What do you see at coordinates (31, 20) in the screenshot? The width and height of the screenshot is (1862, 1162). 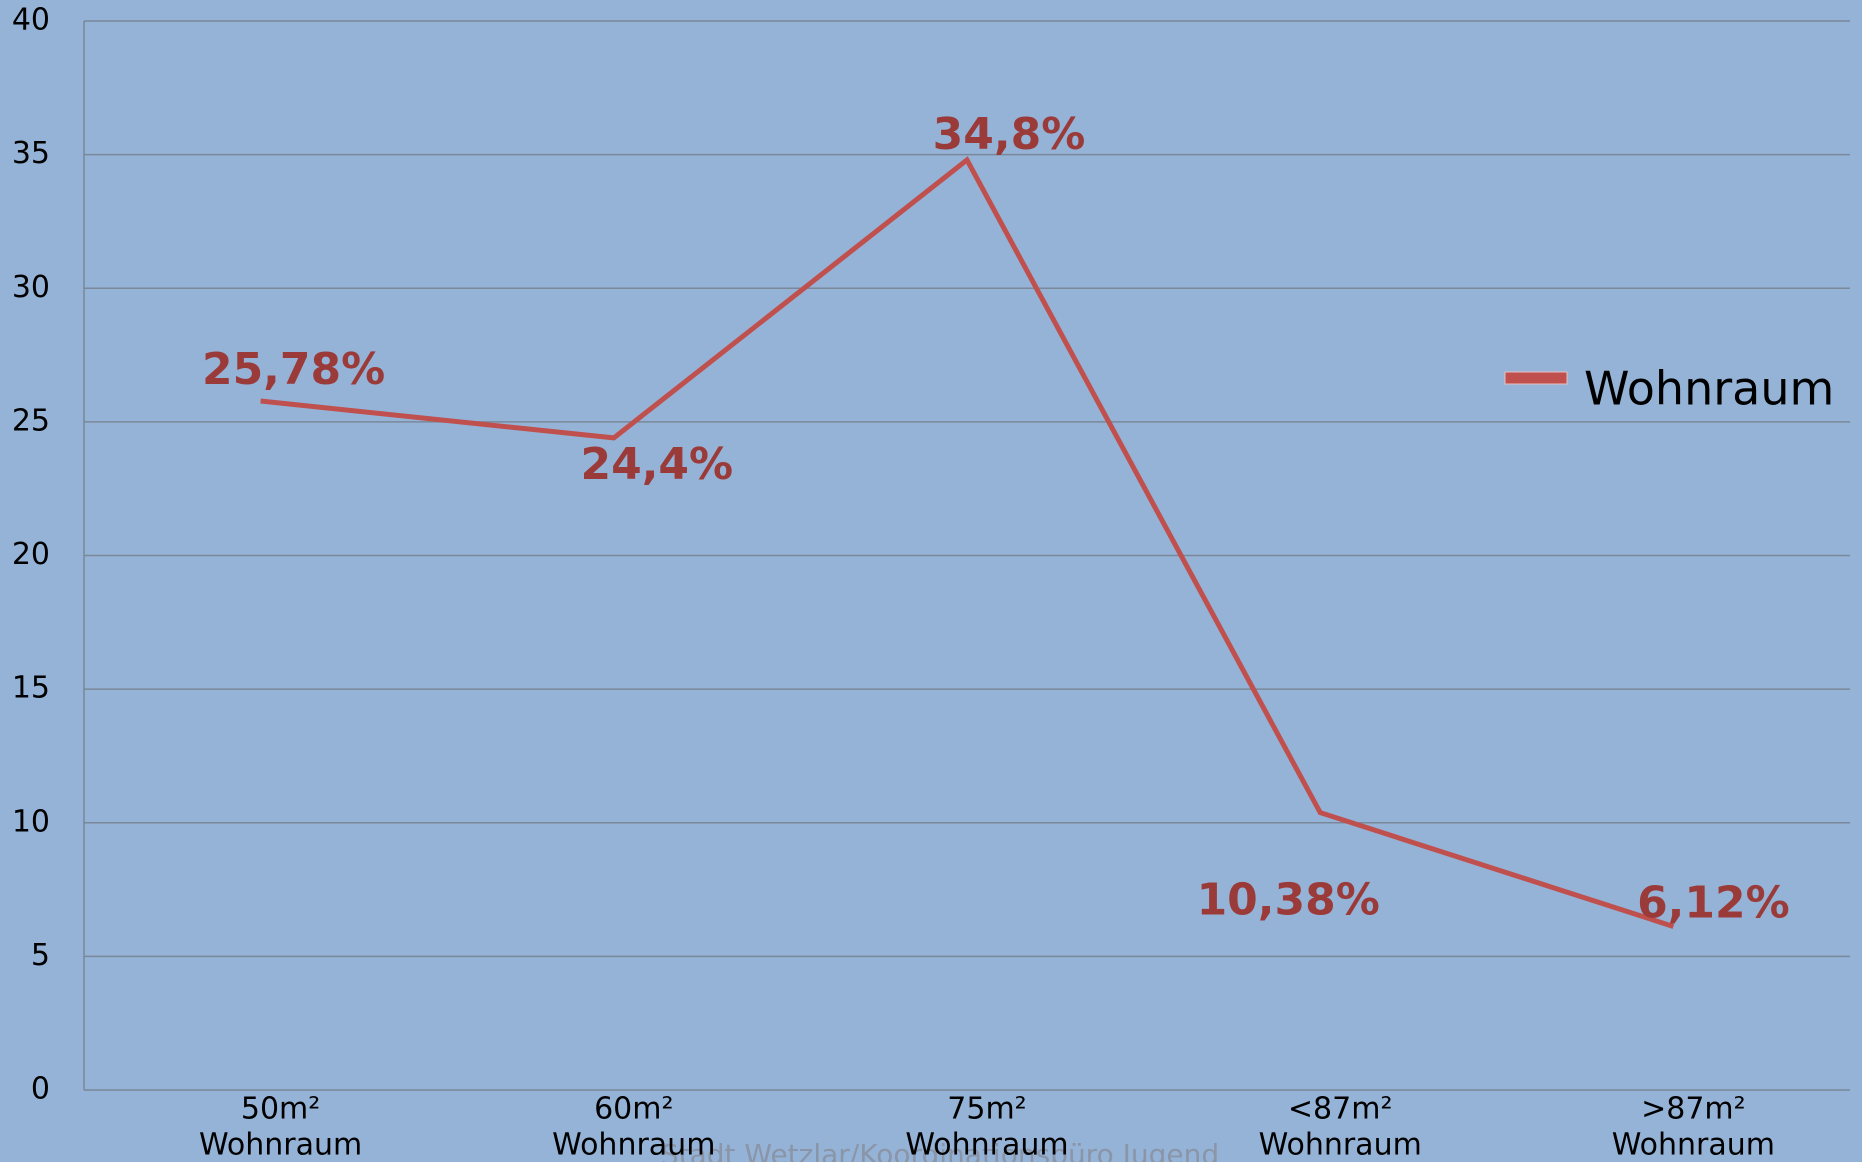 I see `y-tick-label: 40` at bounding box center [31, 20].